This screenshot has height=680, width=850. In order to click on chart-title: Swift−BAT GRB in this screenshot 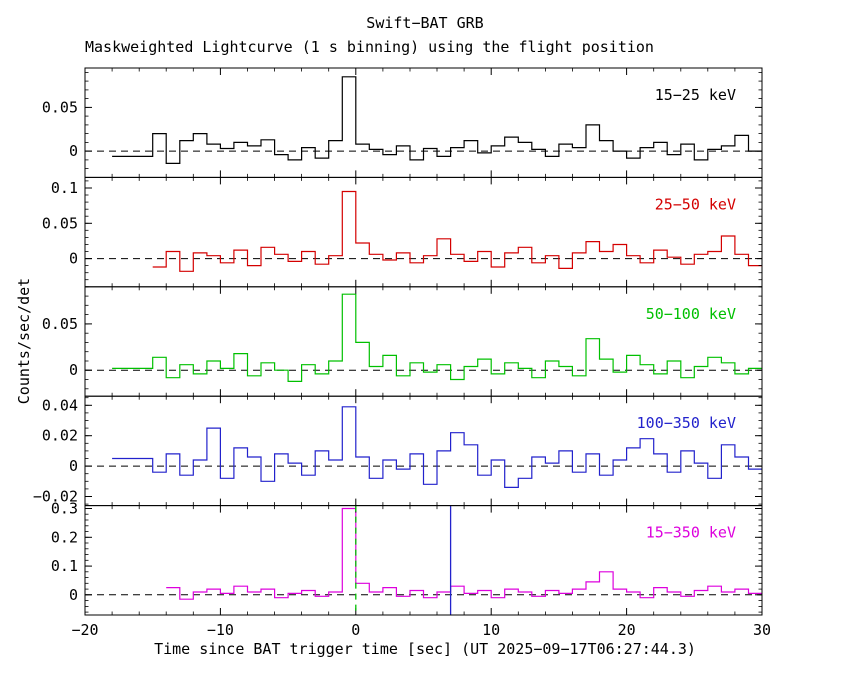, I will do `click(425, 23)`.